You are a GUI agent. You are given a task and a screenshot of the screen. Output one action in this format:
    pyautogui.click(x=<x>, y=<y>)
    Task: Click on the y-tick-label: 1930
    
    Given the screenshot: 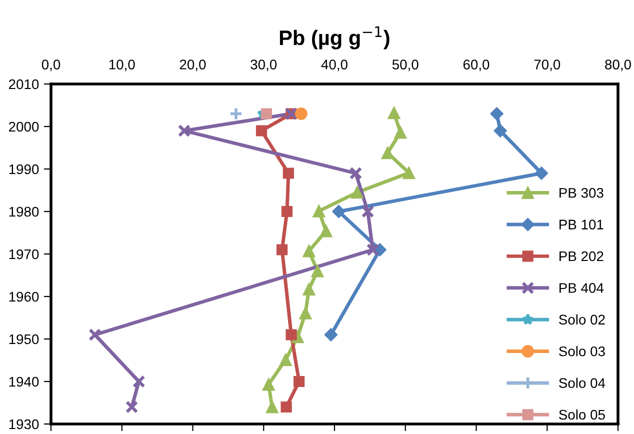 What is the action you would take?
    pyautogui.click(x=24, y=424)
    